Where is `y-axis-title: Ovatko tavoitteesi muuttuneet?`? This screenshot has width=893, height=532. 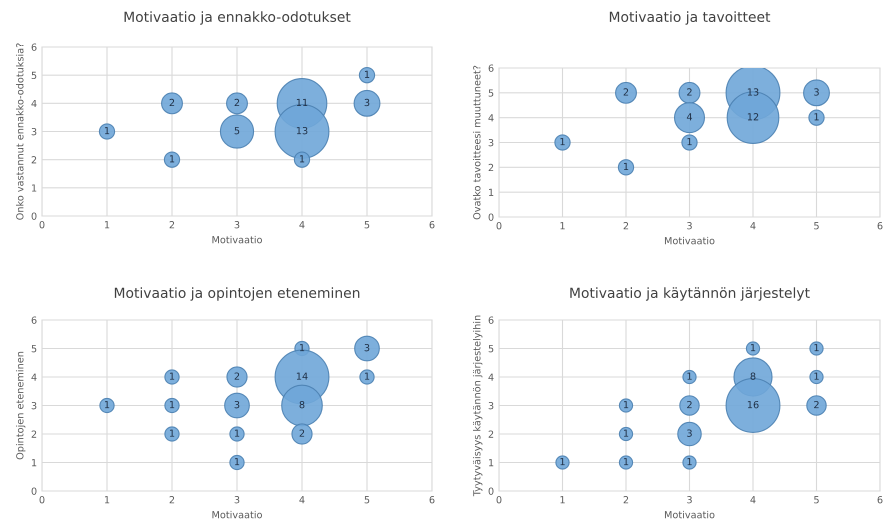
y-axis-title: Ovatko tavoitteesi muuttuneet? is located at coordinates (476, 143).